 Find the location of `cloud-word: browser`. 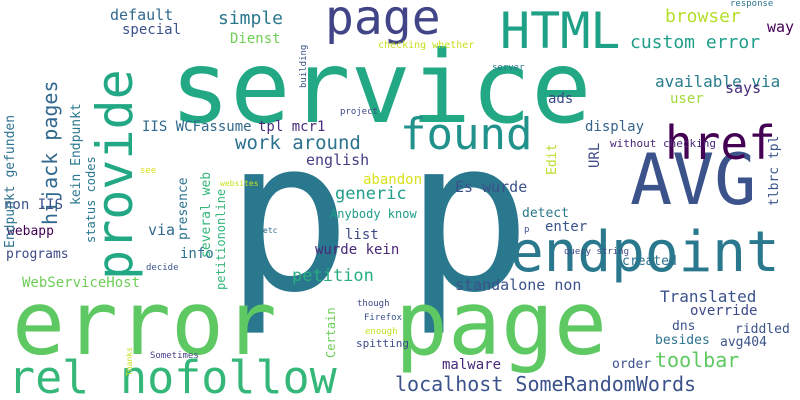

cloud-word: browser is located at coordinates (703, 16).